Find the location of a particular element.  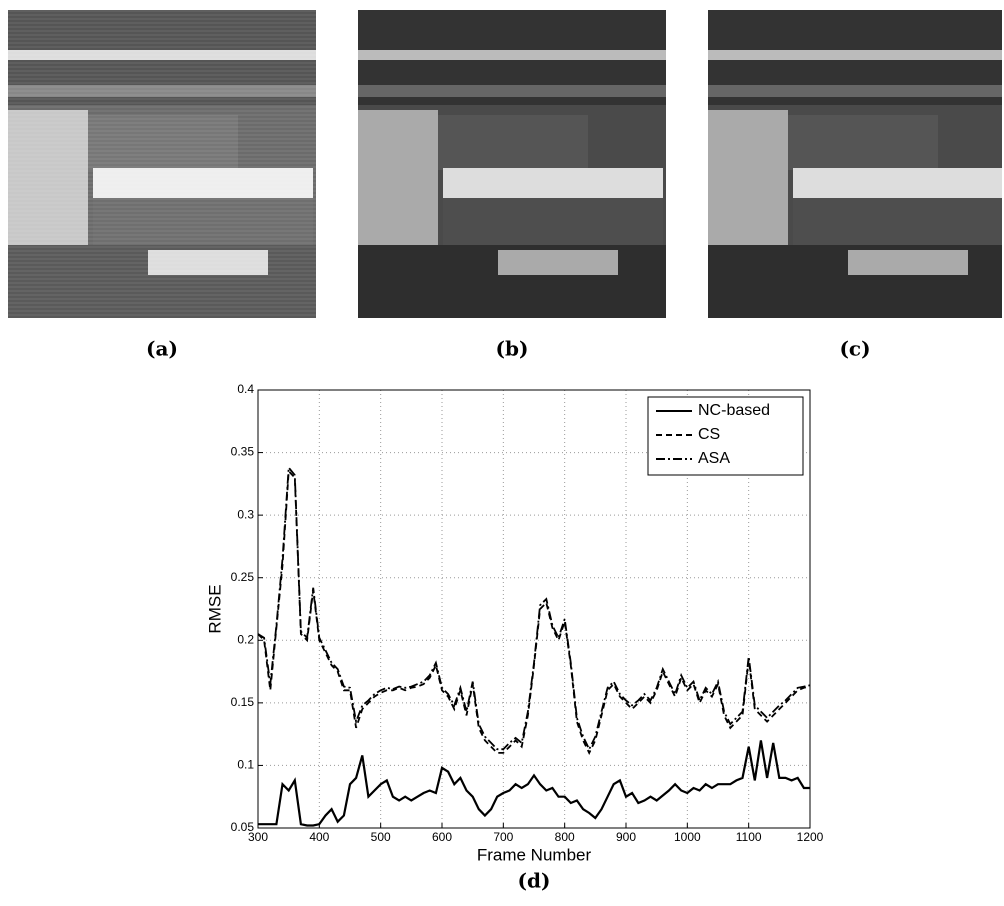

photo-a is located at coordinates (162, 164).